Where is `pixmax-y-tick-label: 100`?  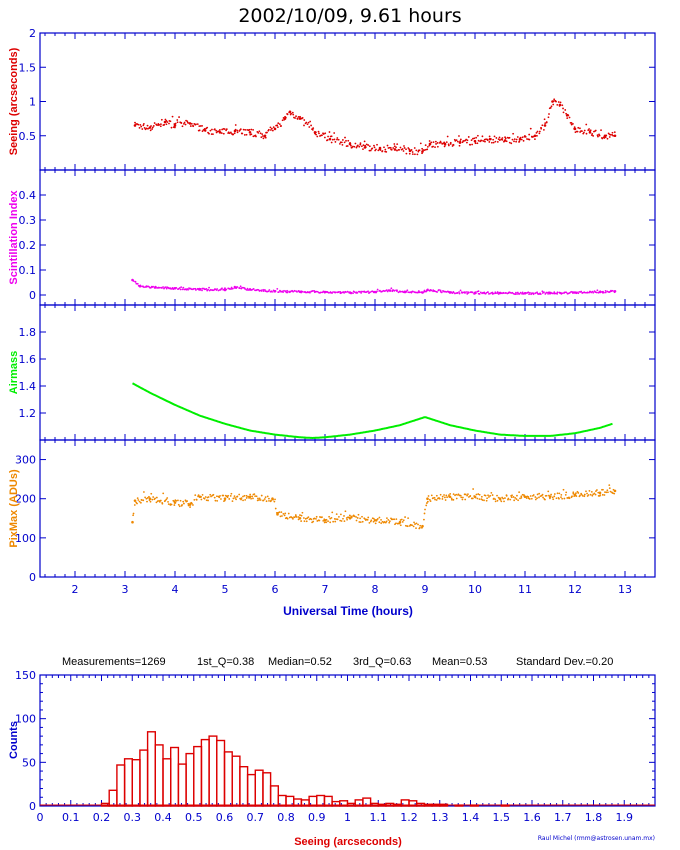 pixmax-y-tick-label: 100 is located at coordinates (25, 538).